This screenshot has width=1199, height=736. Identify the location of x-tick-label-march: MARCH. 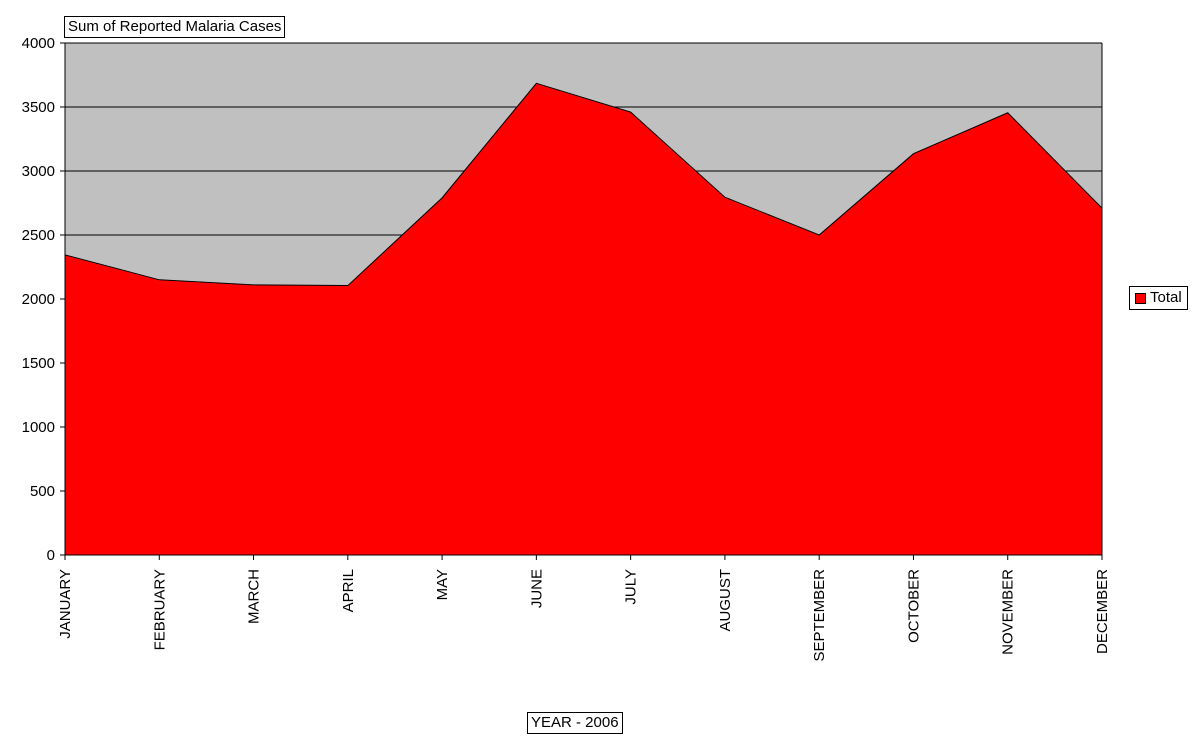
(254, 596).